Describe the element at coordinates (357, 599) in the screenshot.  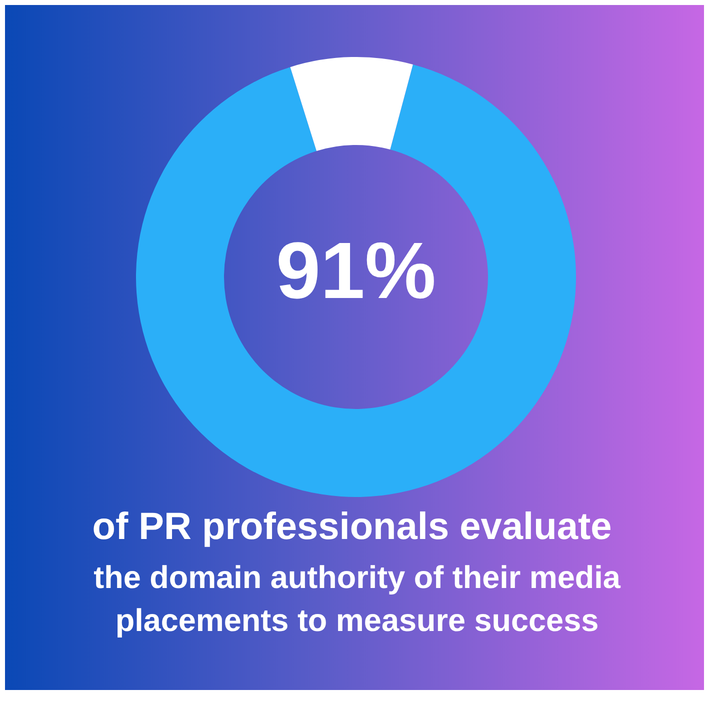
I see `text: the domain authority of their media placements to measure success` at that location.